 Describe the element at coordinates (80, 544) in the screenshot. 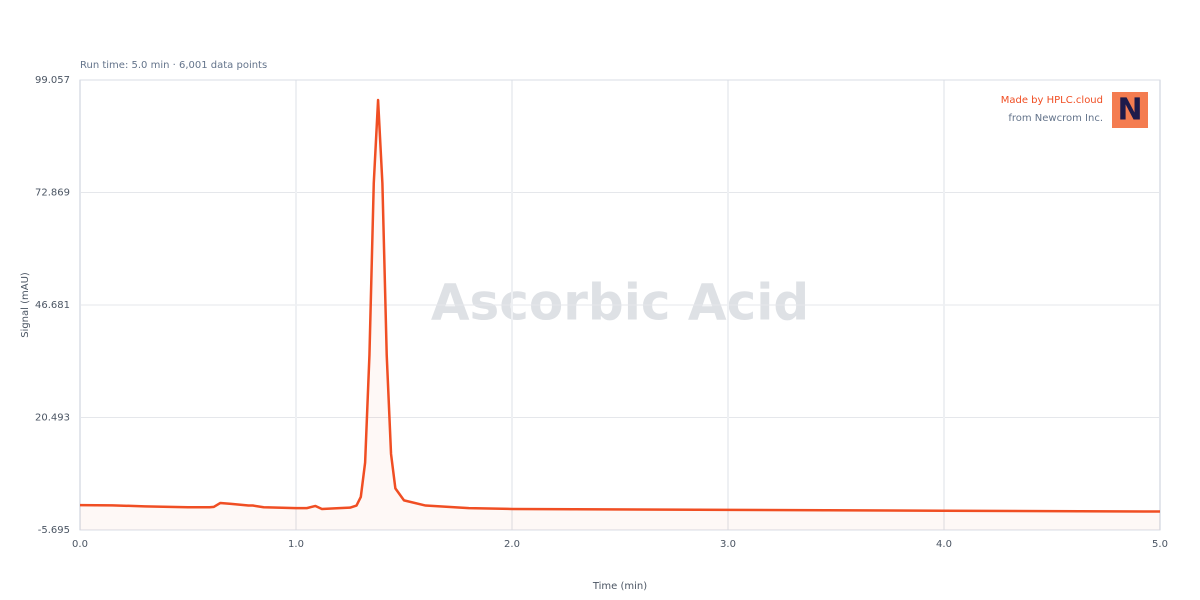

I see `x-tick-label: 0.0` at that location.